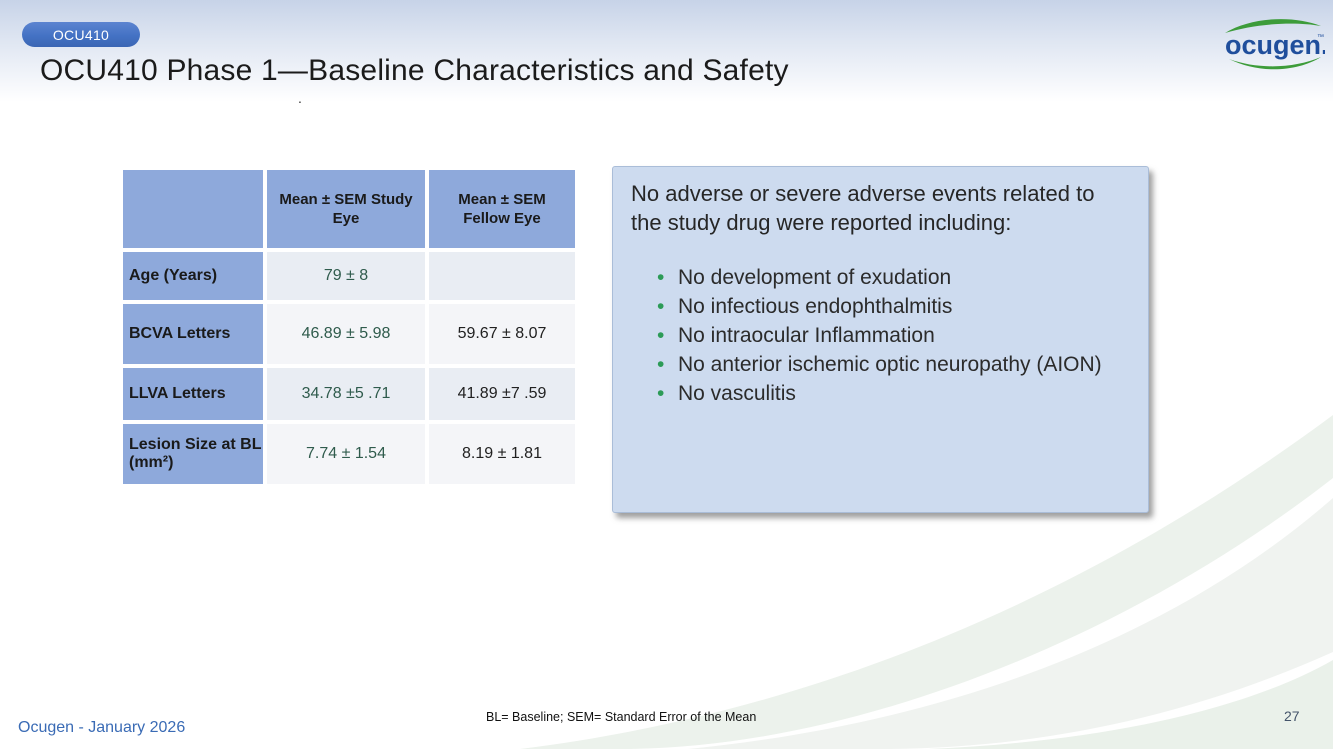 This screenshot has width=1333, height=749. What do you see at coordinates (893, 394) in the screenshot?
I see `safety-bullet-vasculitis: • No vasculitis` at bounding box center [893, 394].